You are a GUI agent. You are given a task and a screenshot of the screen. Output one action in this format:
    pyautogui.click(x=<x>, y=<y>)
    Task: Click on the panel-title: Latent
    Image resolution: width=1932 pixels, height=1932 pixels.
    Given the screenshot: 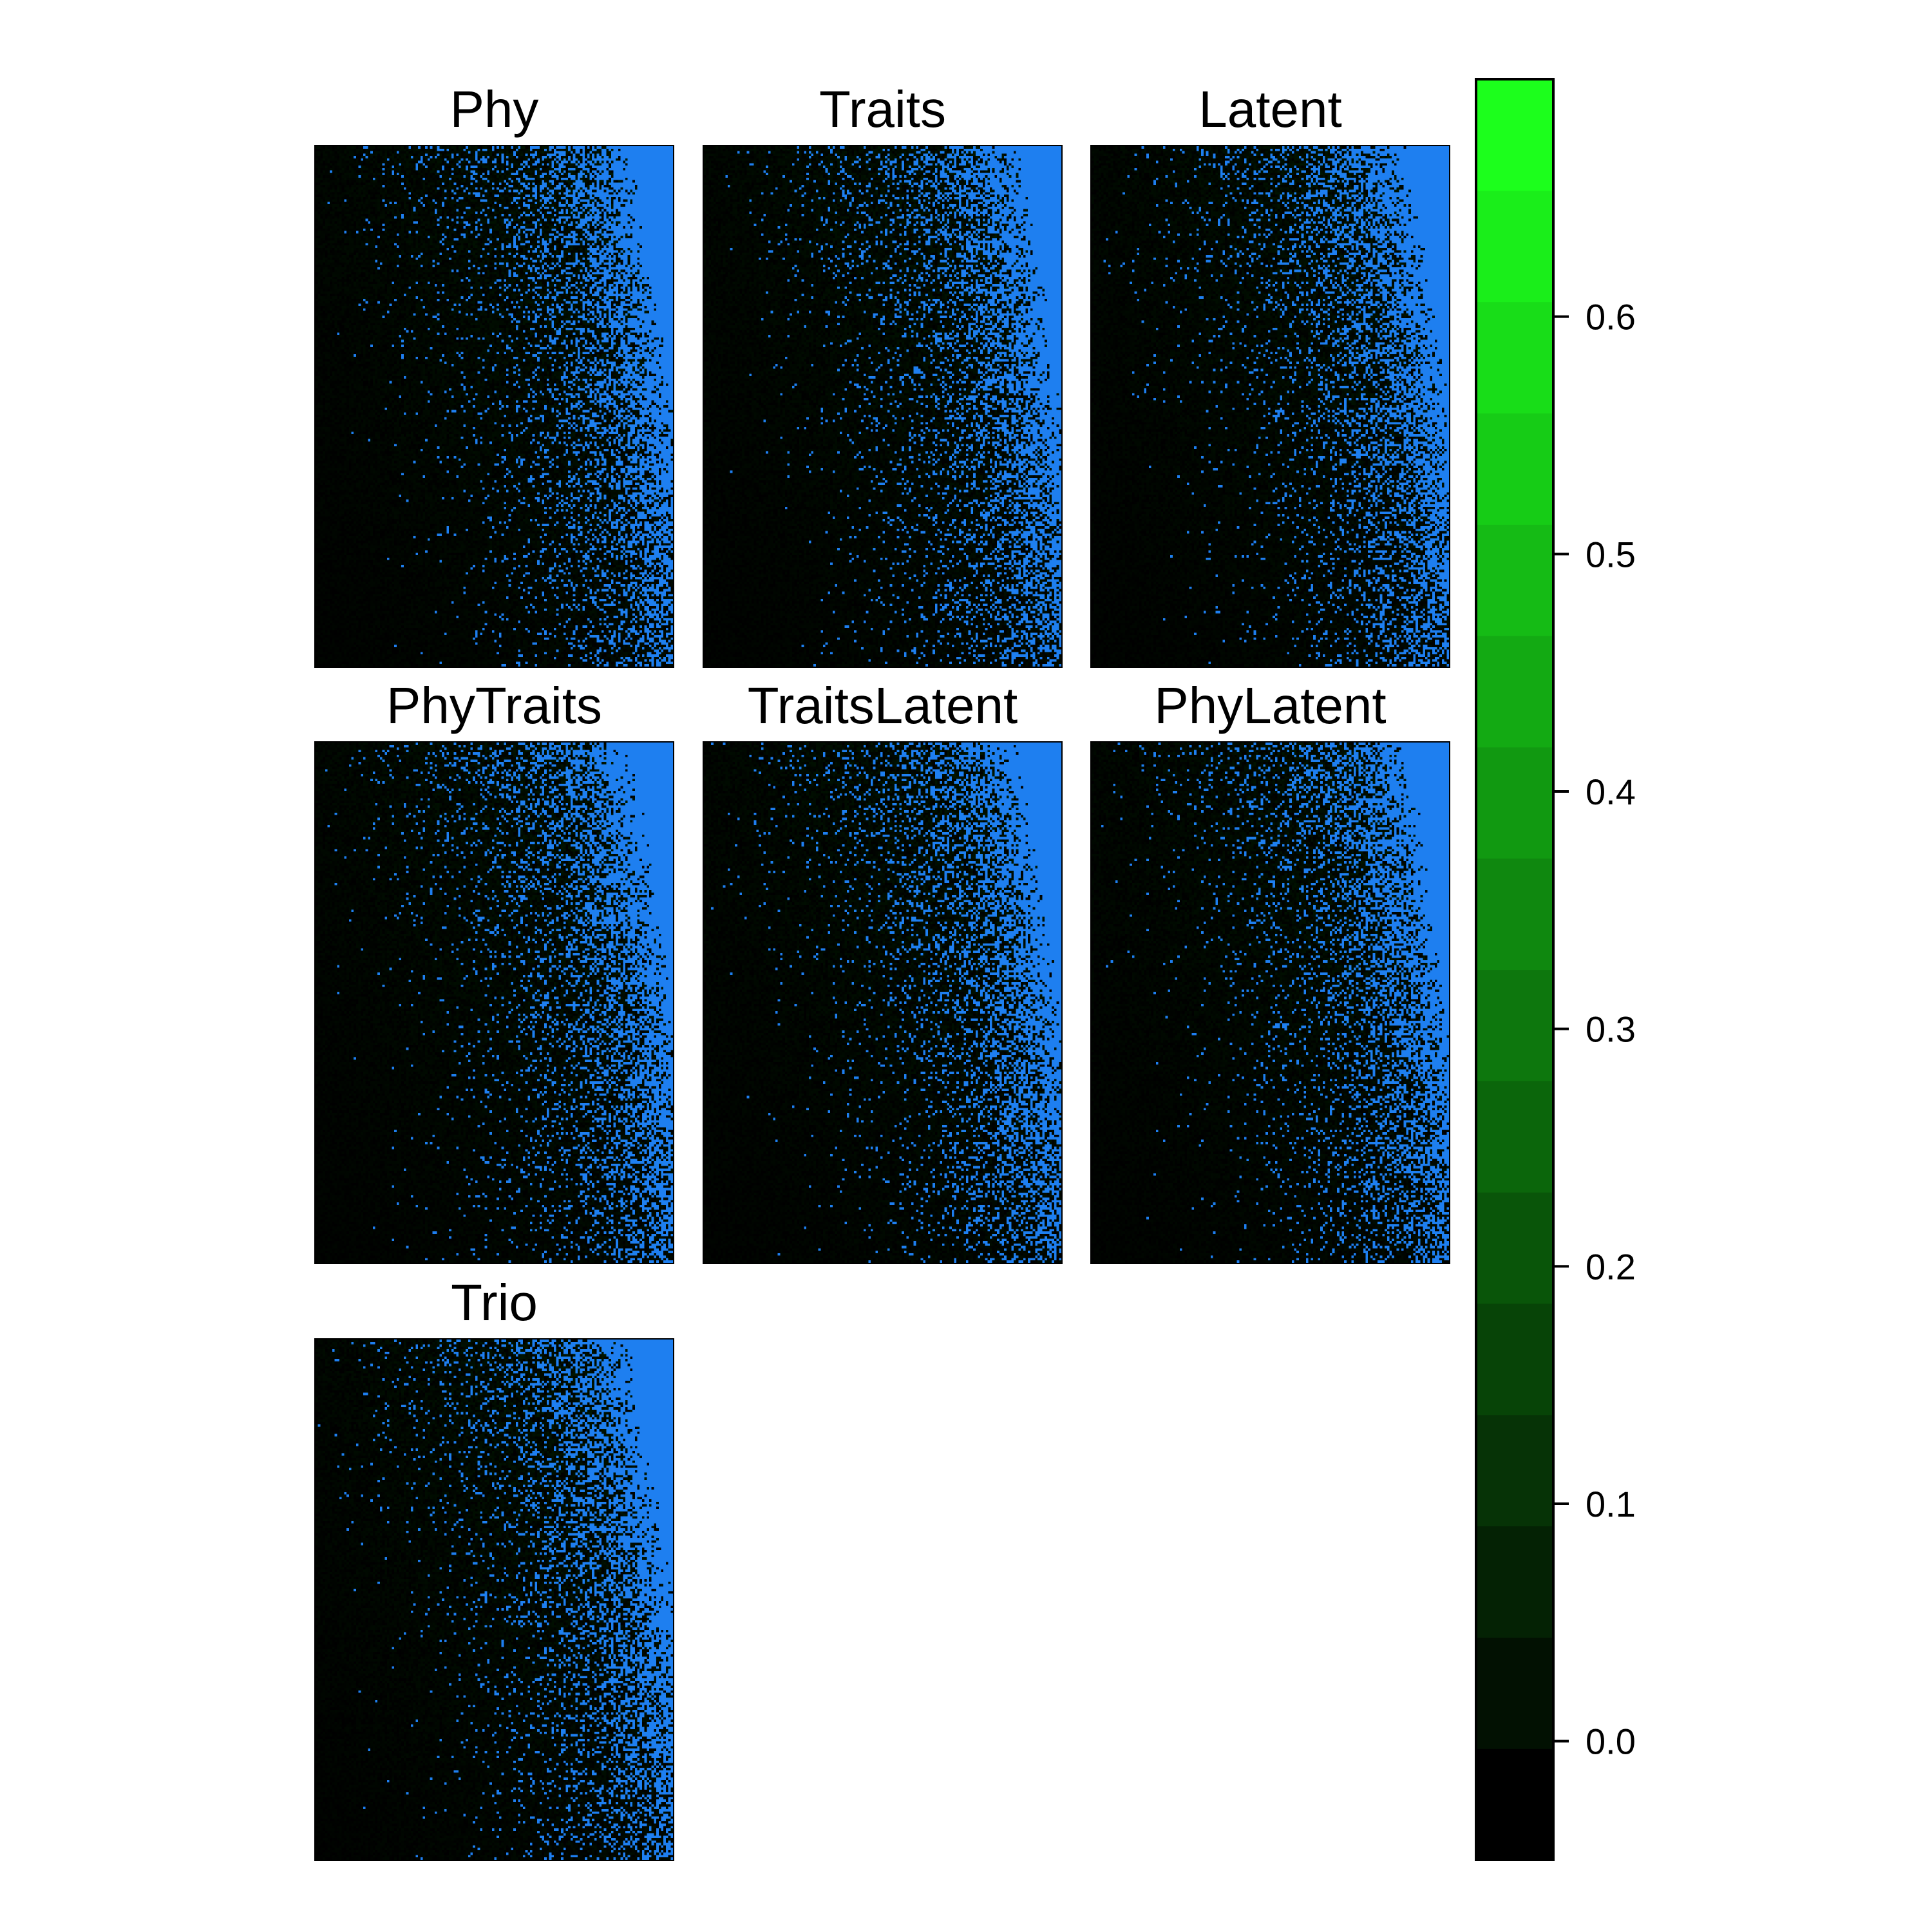 What is the action you would take?
    pyautogui.click(x=1269, y=109)
    